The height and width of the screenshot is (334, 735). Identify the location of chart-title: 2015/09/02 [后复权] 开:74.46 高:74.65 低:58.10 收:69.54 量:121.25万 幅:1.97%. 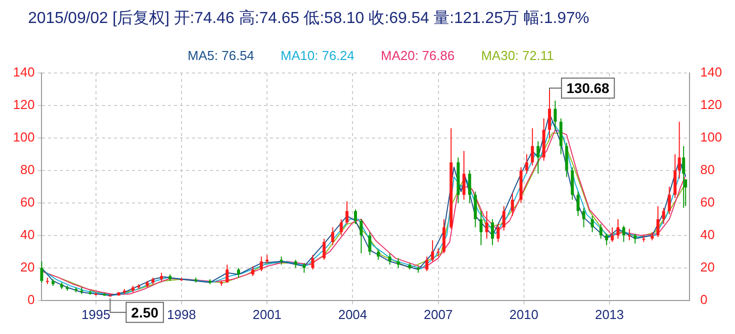
(309, 18).